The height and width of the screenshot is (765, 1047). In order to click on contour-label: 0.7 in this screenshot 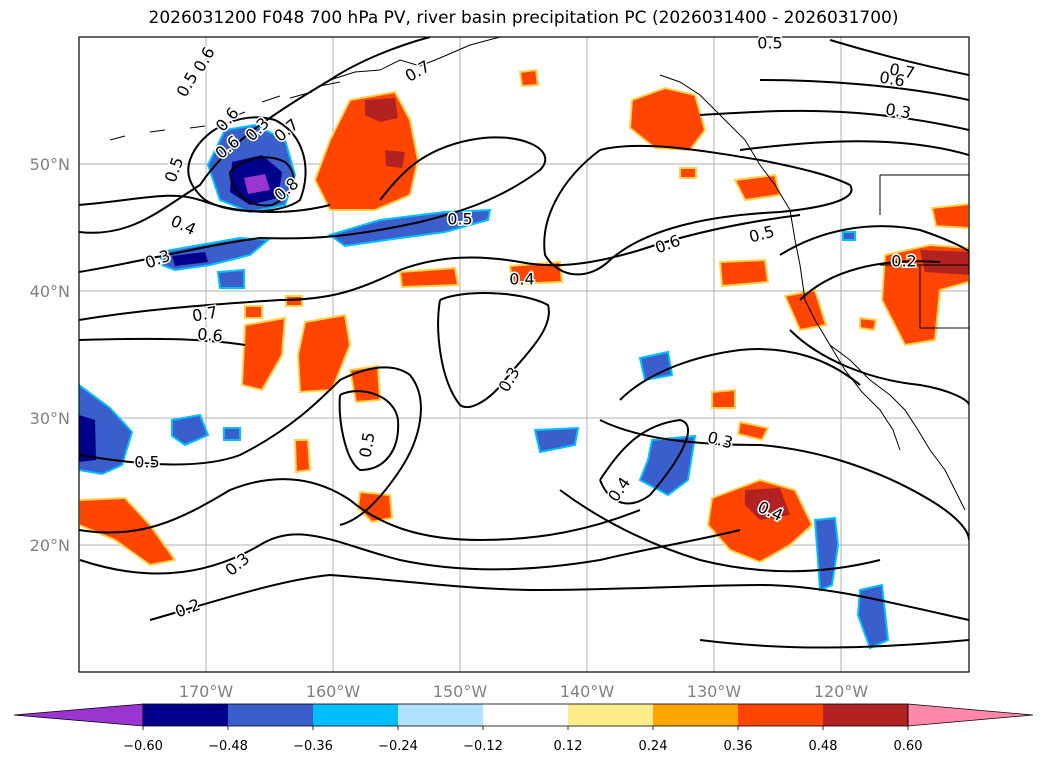, I will do `click(902, 70)`.